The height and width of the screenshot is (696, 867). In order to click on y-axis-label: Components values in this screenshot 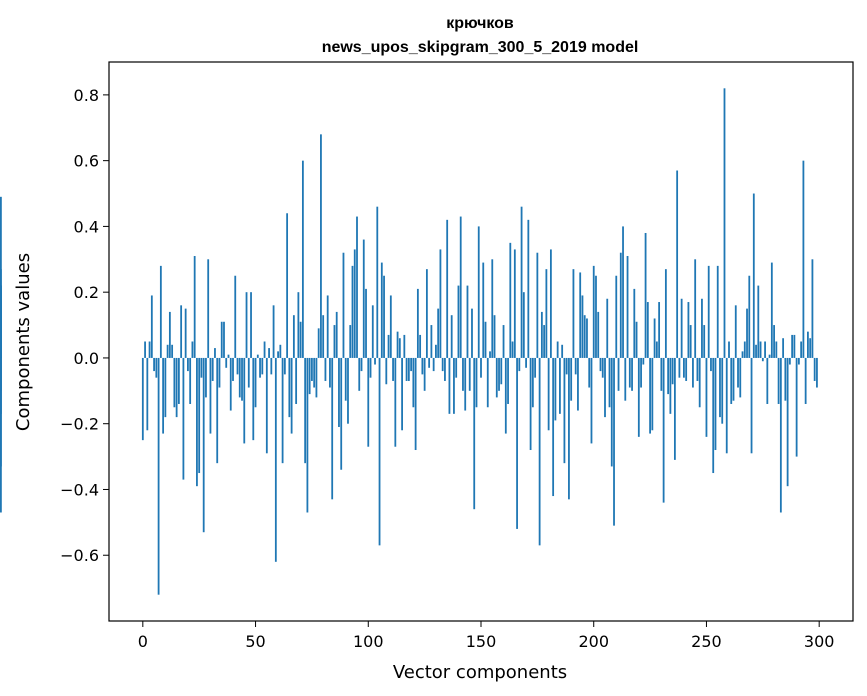, I will do `click(23, 342)`.